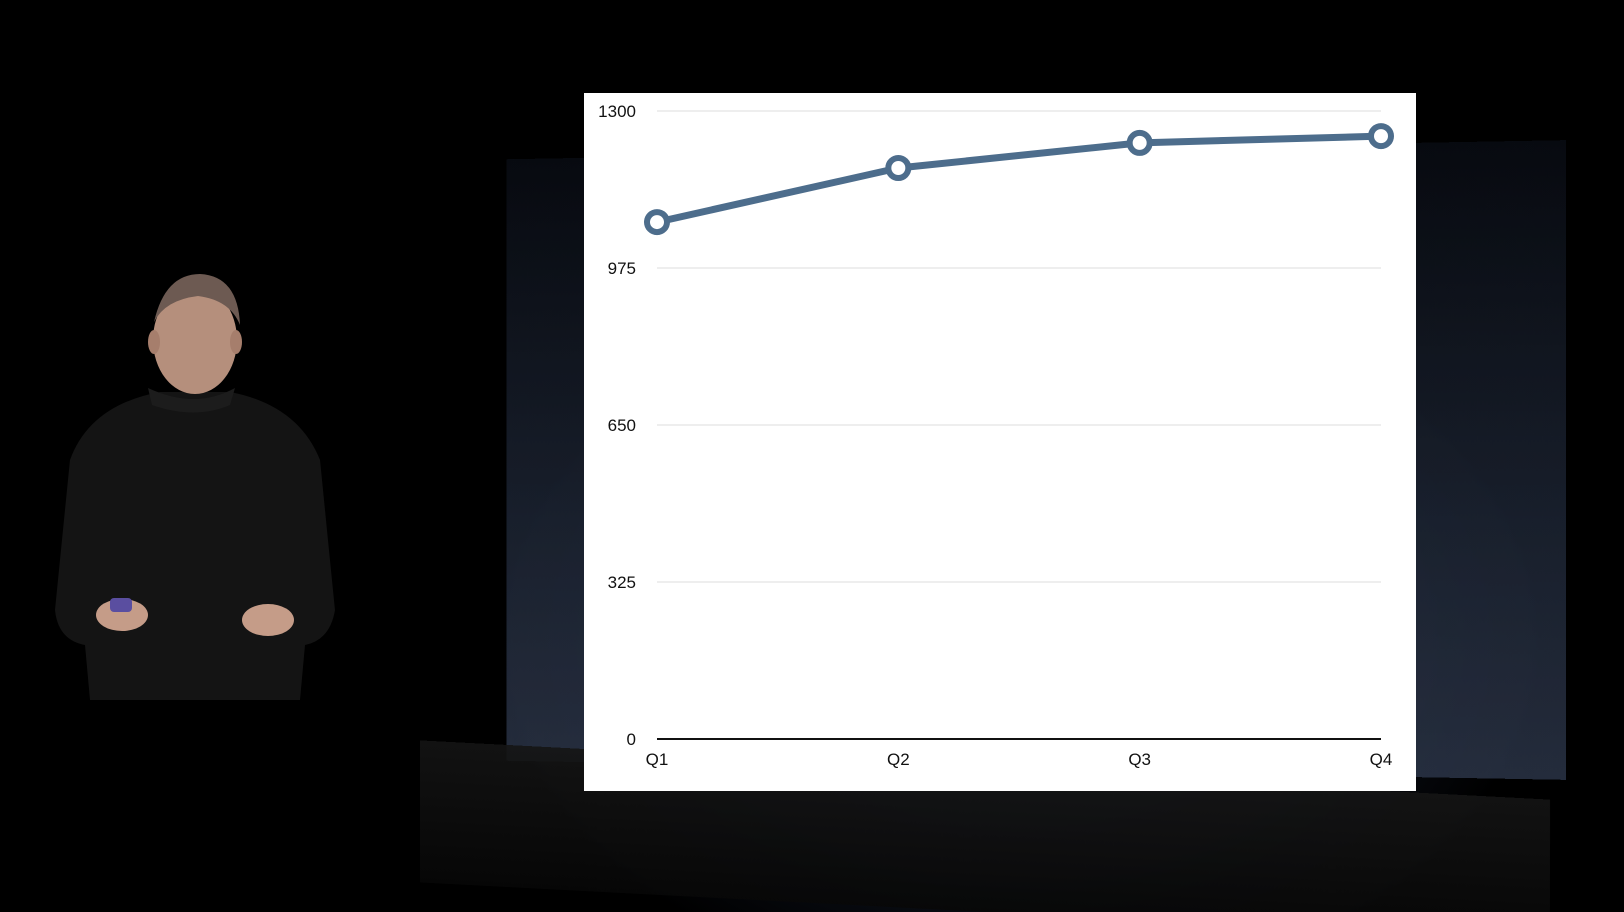 The width and height of the screenshot is (1624, 912). Describe the element at coordinates (631, 739) in the screenshot. I see `y-tick-label: 0` at that location.